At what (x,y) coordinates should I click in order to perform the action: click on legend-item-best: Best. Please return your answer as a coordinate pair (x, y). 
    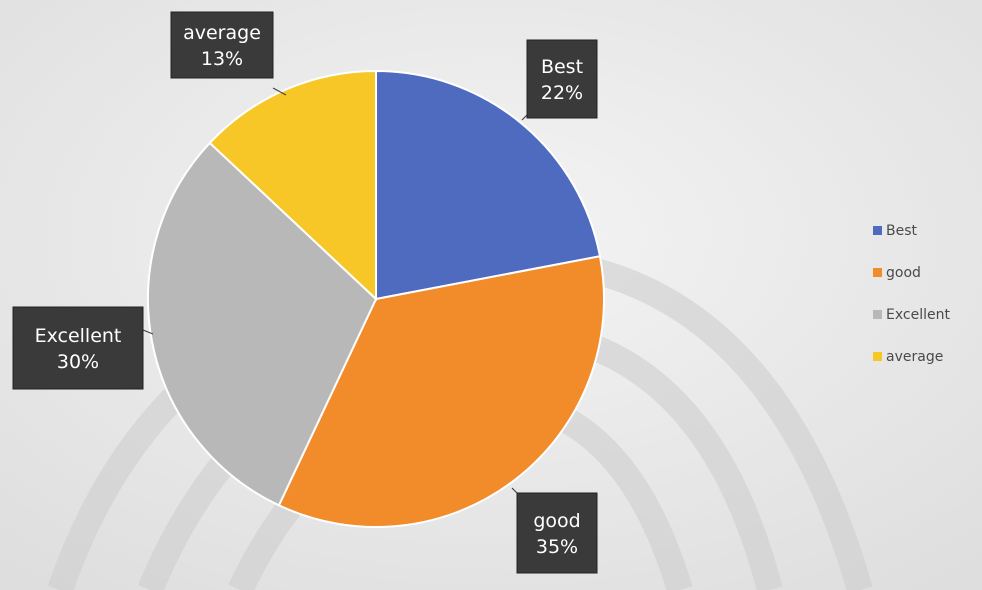
    Looking at the image, I should click on (895, 231).